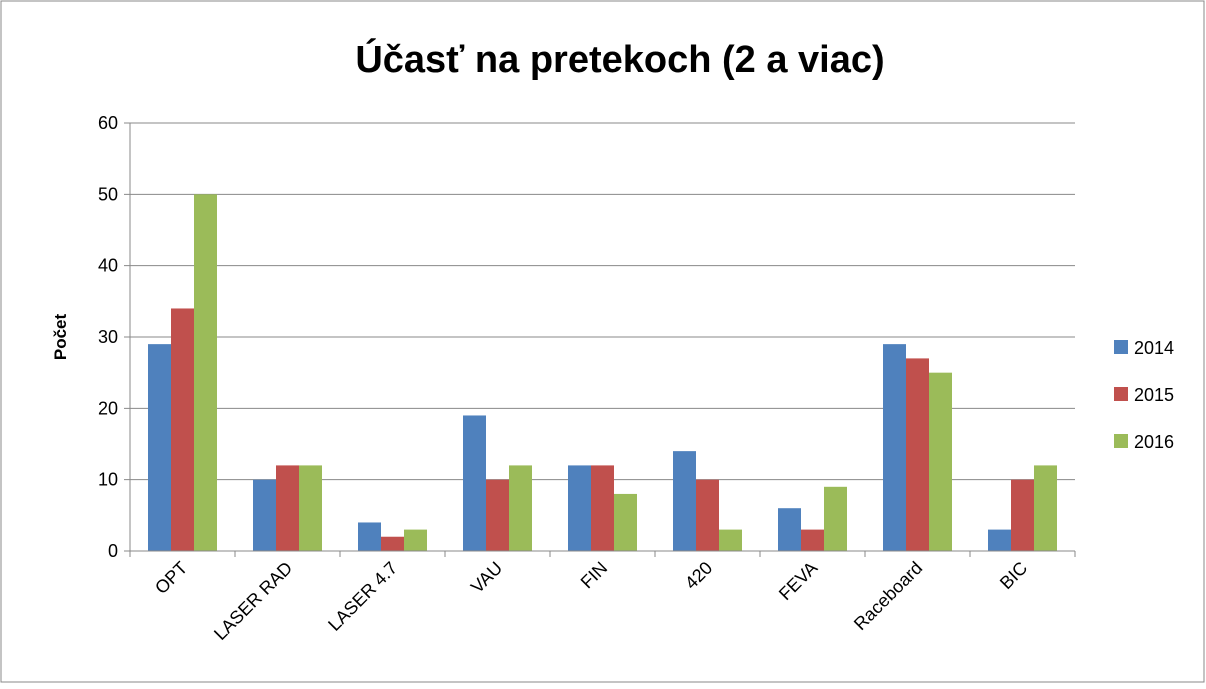 This screenshot has height=689, width=1206. What do you see at coordinates (108, 266) in the screenshot?
I see `y-tick-label: 40` at bounding box center [108, 266].